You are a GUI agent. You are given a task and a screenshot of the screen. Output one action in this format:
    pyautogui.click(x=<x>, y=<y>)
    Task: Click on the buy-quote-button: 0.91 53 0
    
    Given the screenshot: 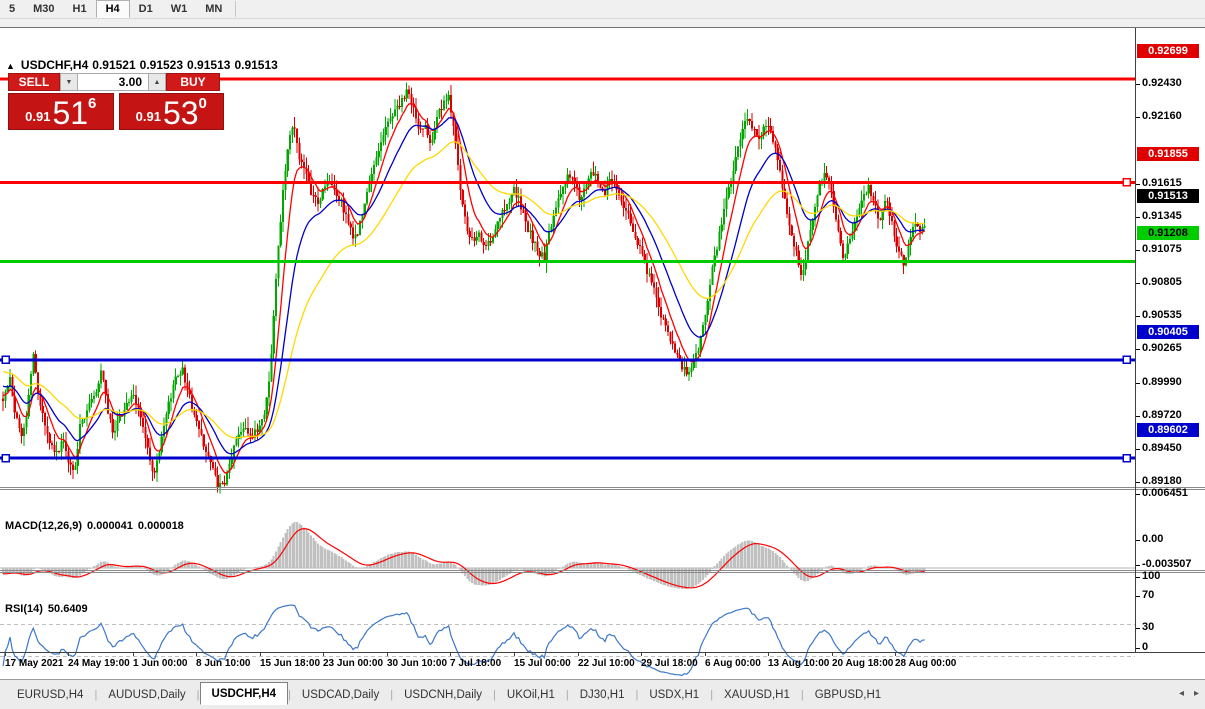 What is the action you would take?
    pyautogui.click(x=171, y=111)
    